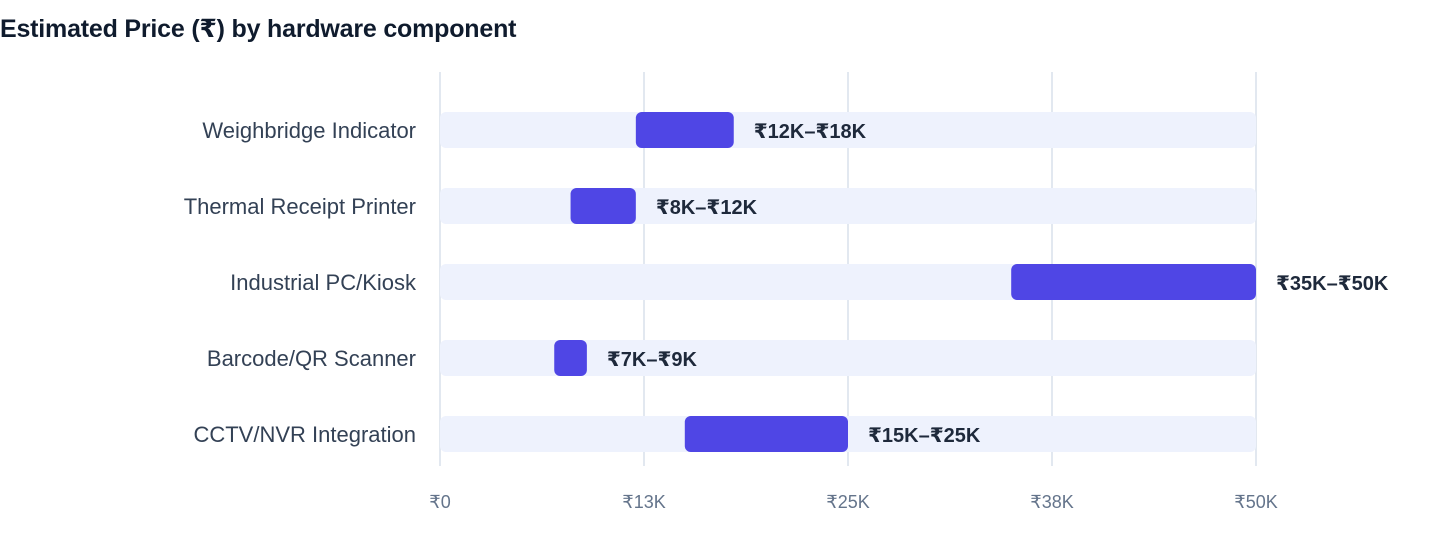 The height and width of the screenshot is (560, 1440). Describe the element at coordinates (323, 282) in the screenshot. I see `category-label: Industrial PC/Kiosk` at that location.